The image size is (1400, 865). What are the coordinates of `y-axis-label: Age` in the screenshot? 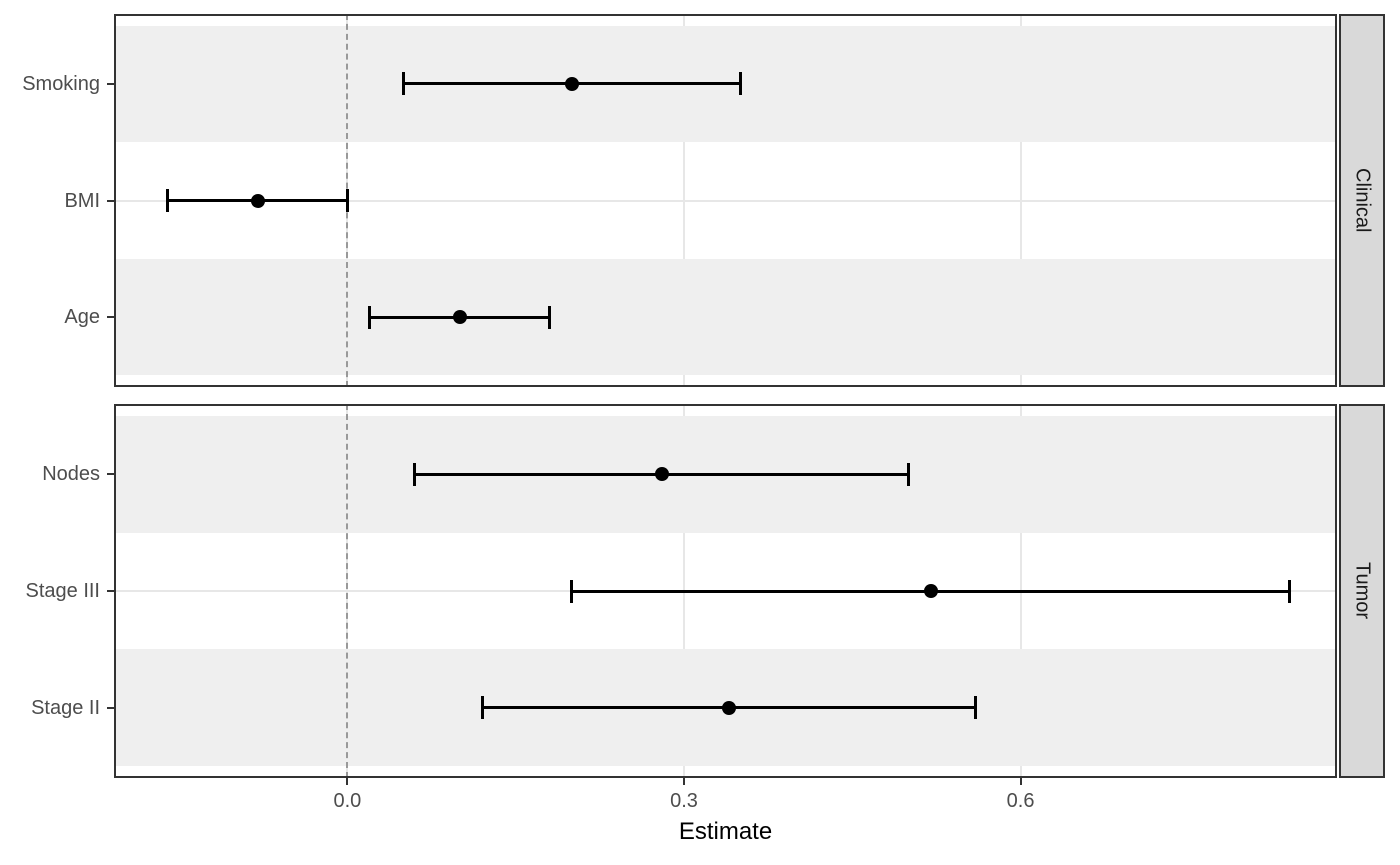 It's located at (82, 317).